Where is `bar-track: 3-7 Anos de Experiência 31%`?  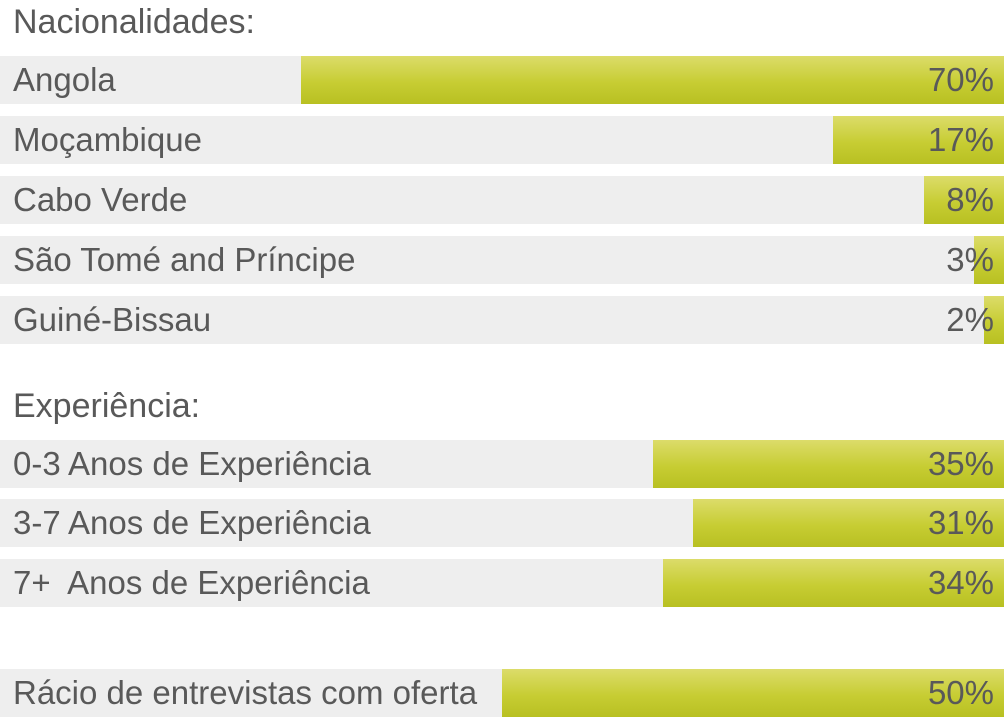
bar-track: 3-7 Anos de Experiência 31% is located at coordinates (502, 523).